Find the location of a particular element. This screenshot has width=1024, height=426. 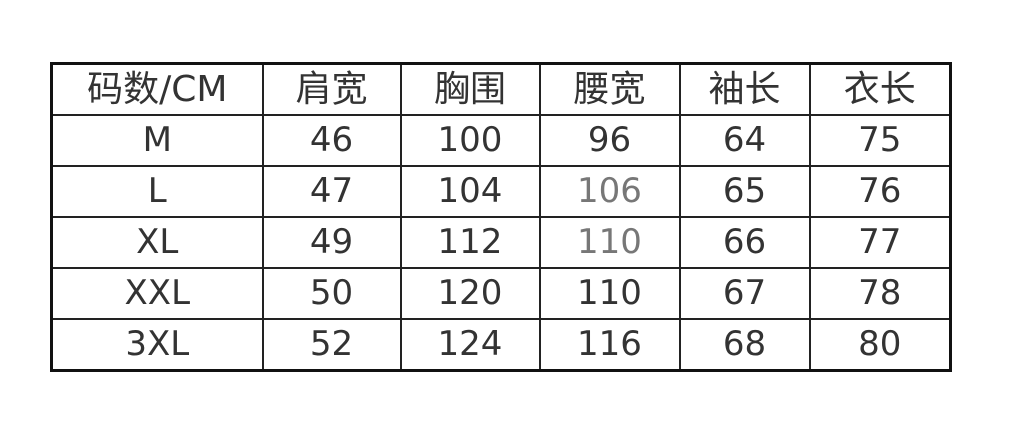

cell-waist: 116 is located at coordinates (609, 345).